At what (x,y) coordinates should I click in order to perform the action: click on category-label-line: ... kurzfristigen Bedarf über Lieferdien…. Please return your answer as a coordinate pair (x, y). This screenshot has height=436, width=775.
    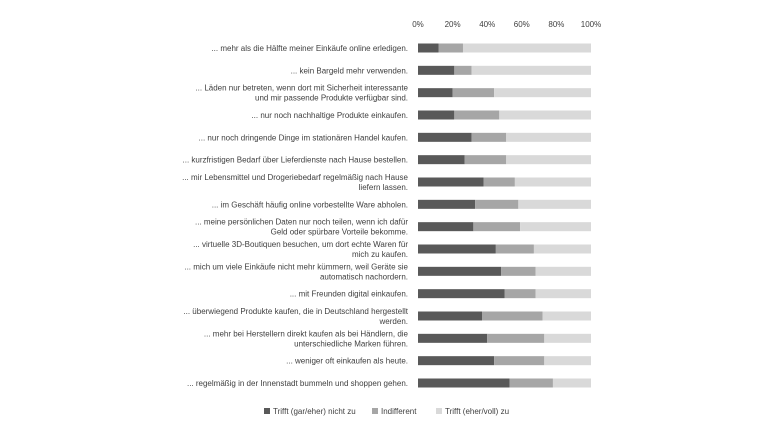
    Looking at the image, I should click on (295, 160).